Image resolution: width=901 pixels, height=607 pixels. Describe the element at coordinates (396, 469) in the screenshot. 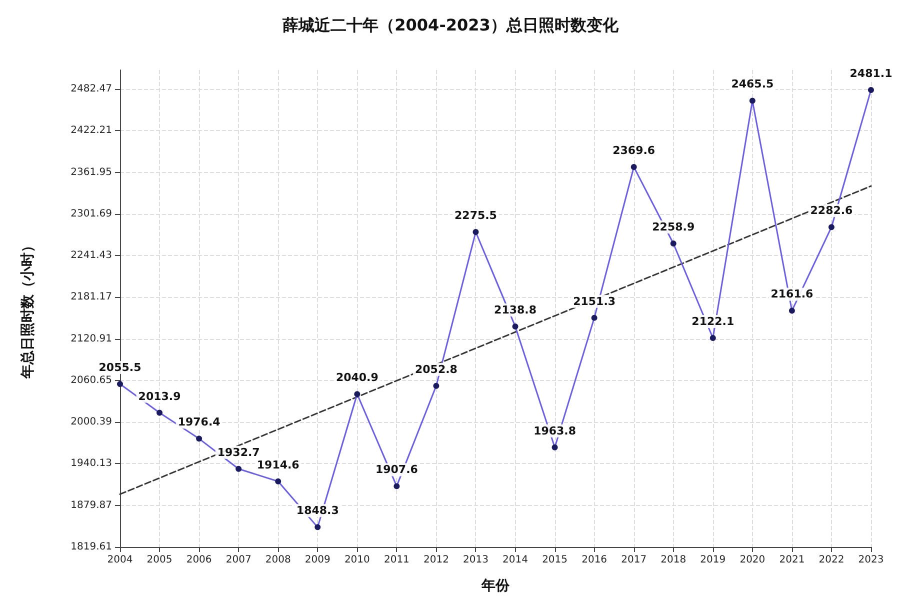

I see `data-label: 1907.6` at that location.